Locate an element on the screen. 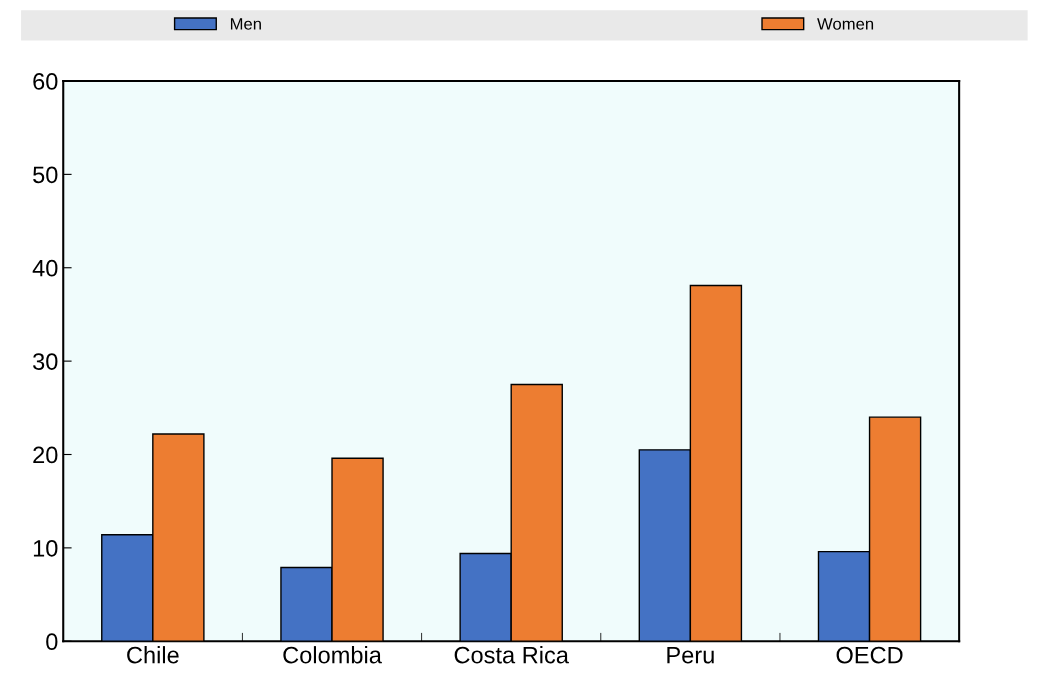 This screenshot has width=1054, height=675. y-tick-label: 60 is located at coordinates (45, 81).